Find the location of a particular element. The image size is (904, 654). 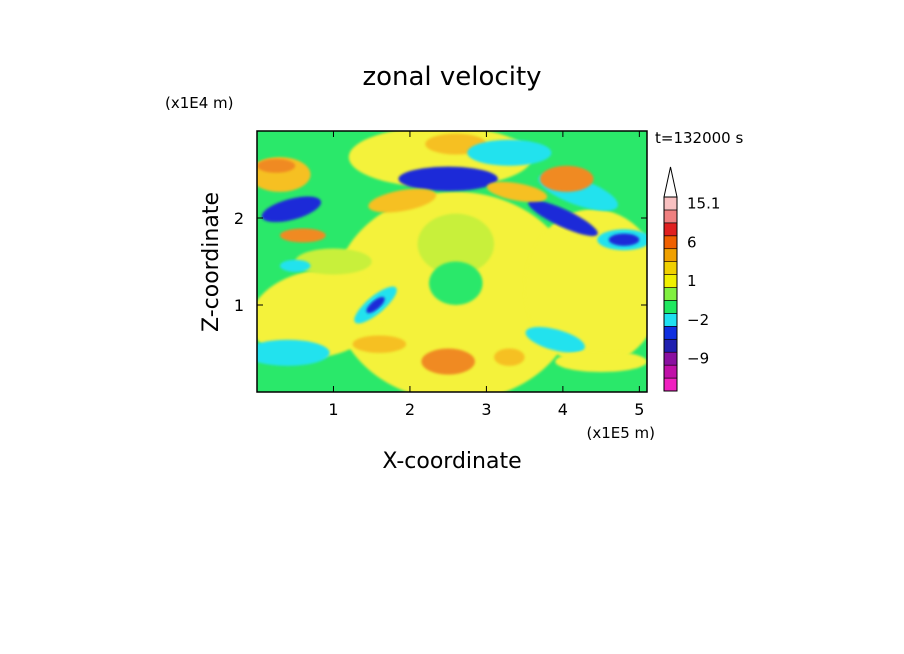

y-axis-label: Z-coordinate is located at coordinates (211, 262).